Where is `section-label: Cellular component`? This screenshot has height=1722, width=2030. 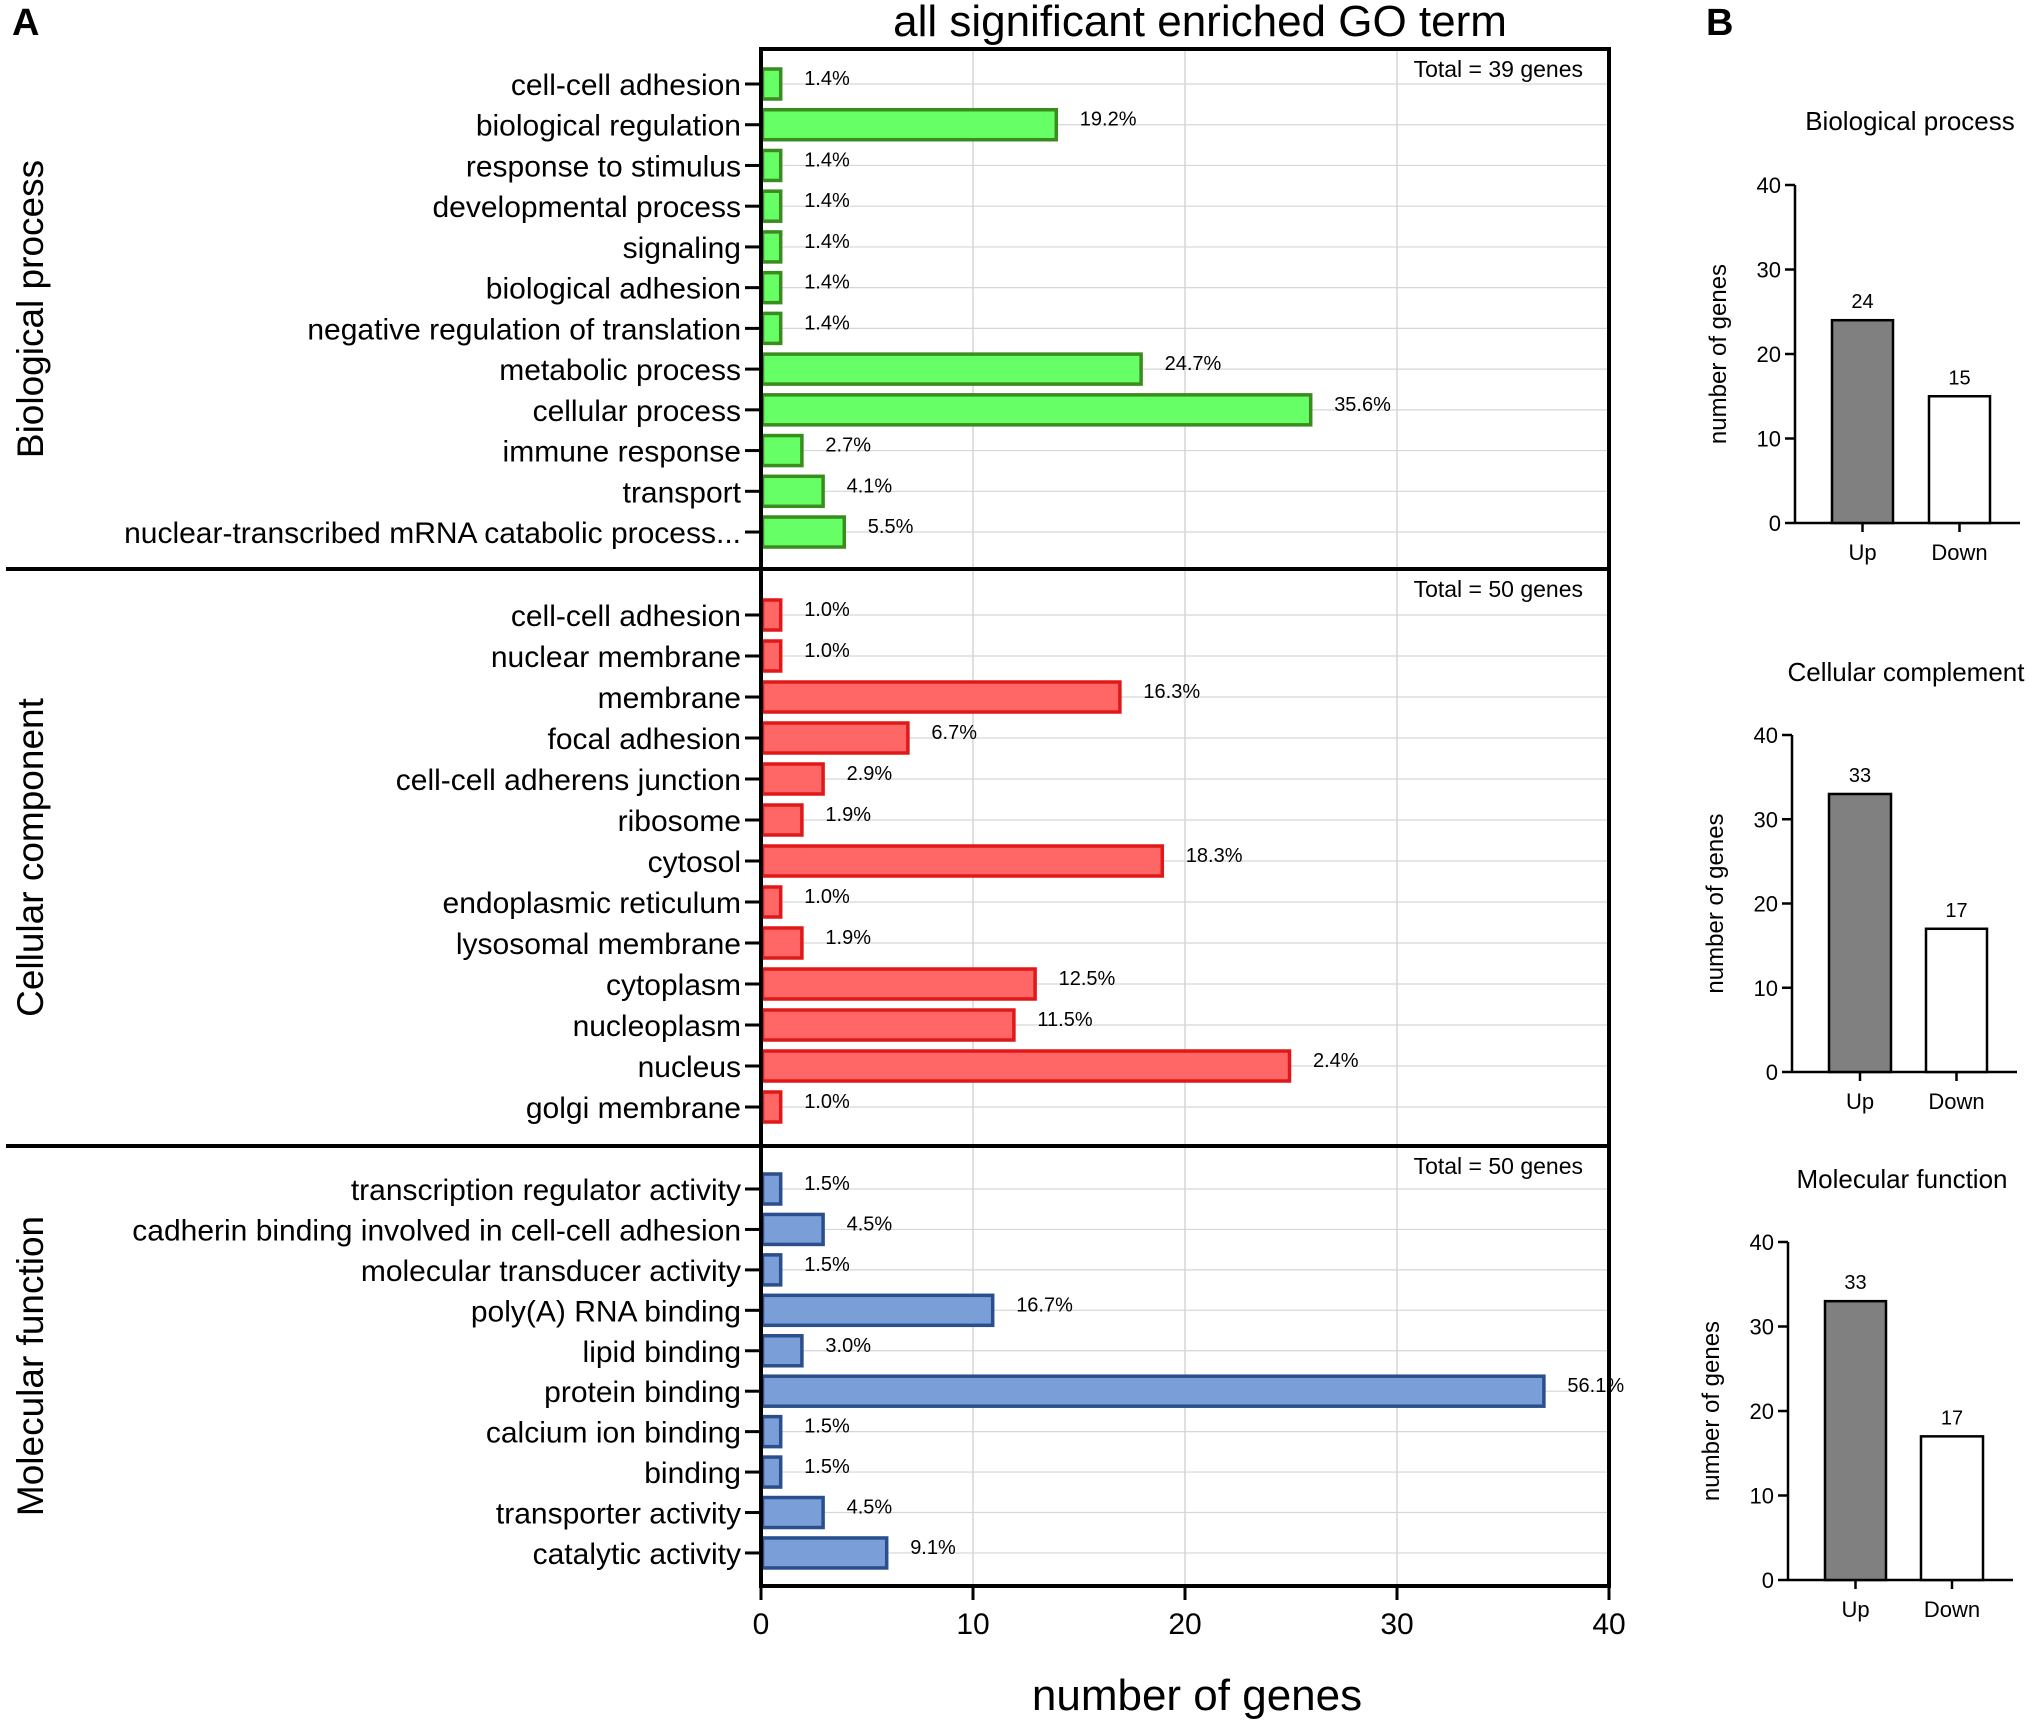
section-label: Cellular component is located at coordinates (30, 857).